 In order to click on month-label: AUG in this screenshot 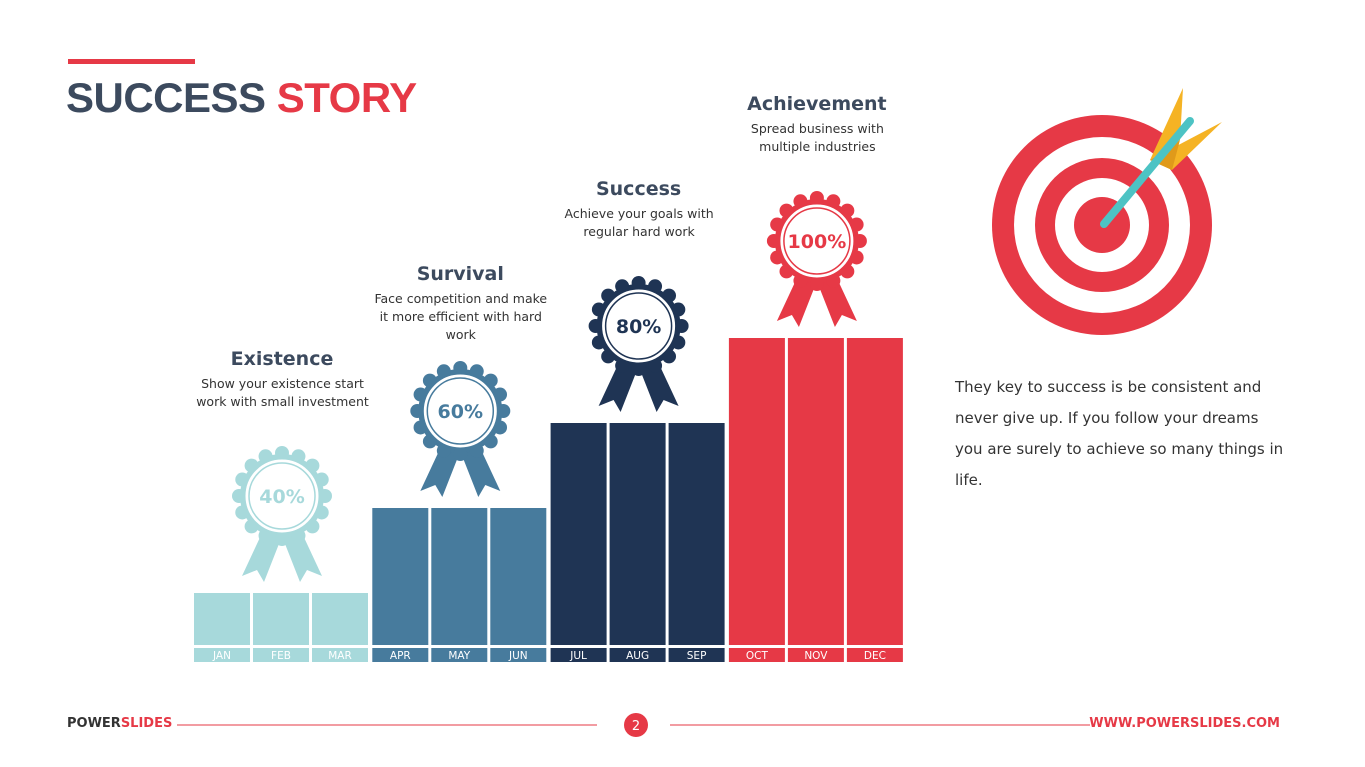, I will do `click(637, 656)`.